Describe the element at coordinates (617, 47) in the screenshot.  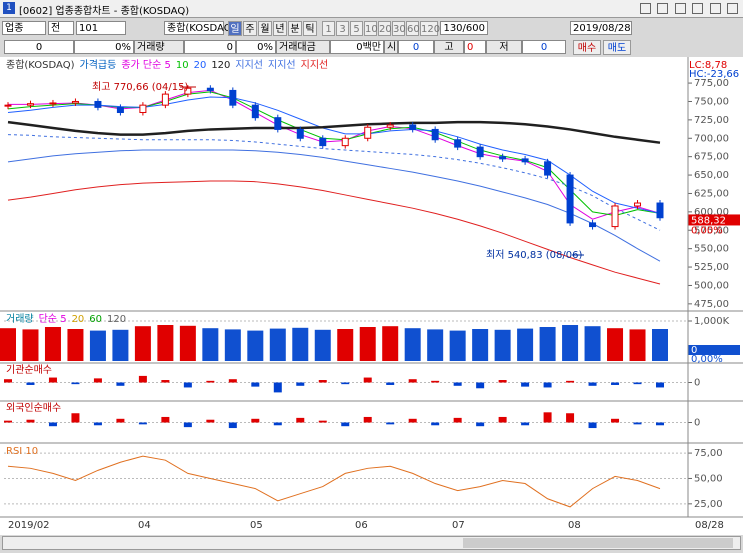
I see `sell-button: 매도` at that location.